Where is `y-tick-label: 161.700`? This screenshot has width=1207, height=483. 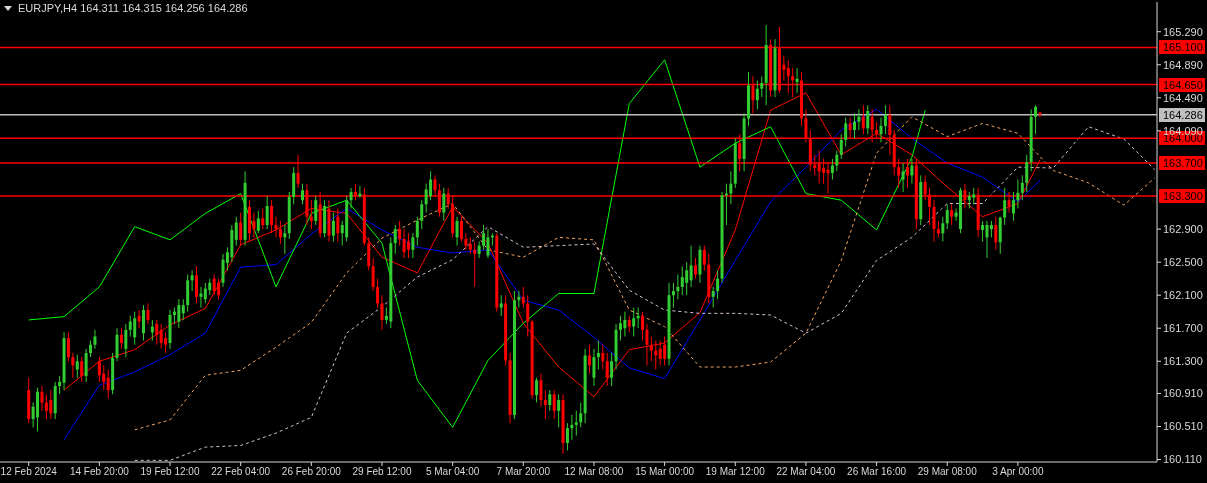
y-tick-label: 161.700 is located at coordinates (1183, 328).